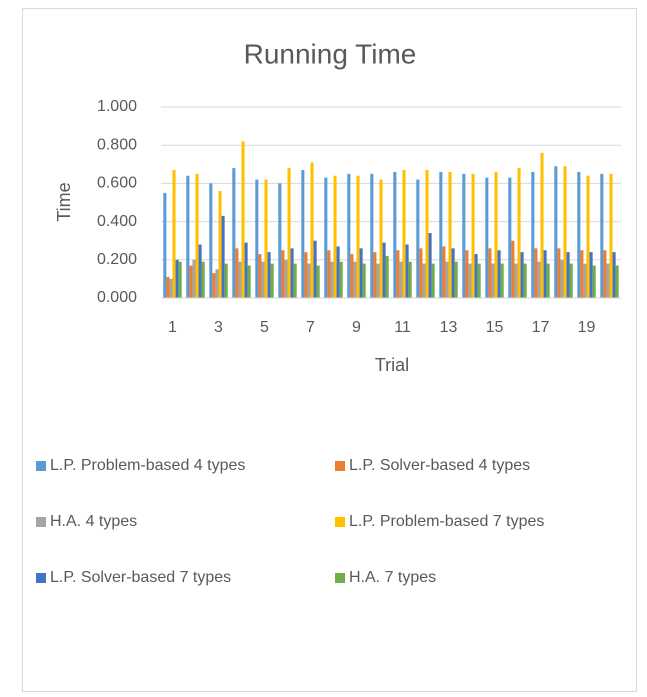 The width and height of the screenshot is (647, 697). I want to click on y-tick-label: 1.000, so click(117, 106).